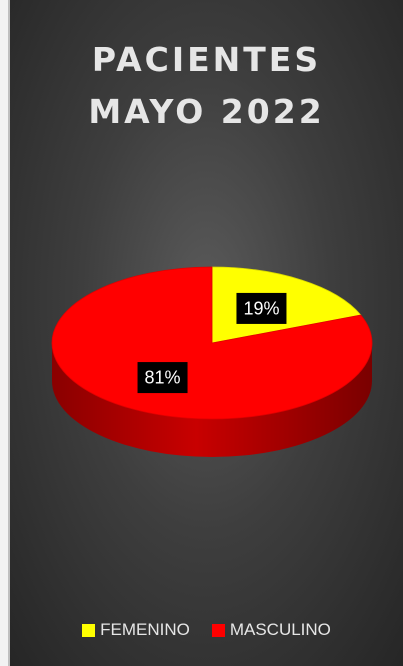  I want to click on legend-swatch-masculino, so click(218, 630).